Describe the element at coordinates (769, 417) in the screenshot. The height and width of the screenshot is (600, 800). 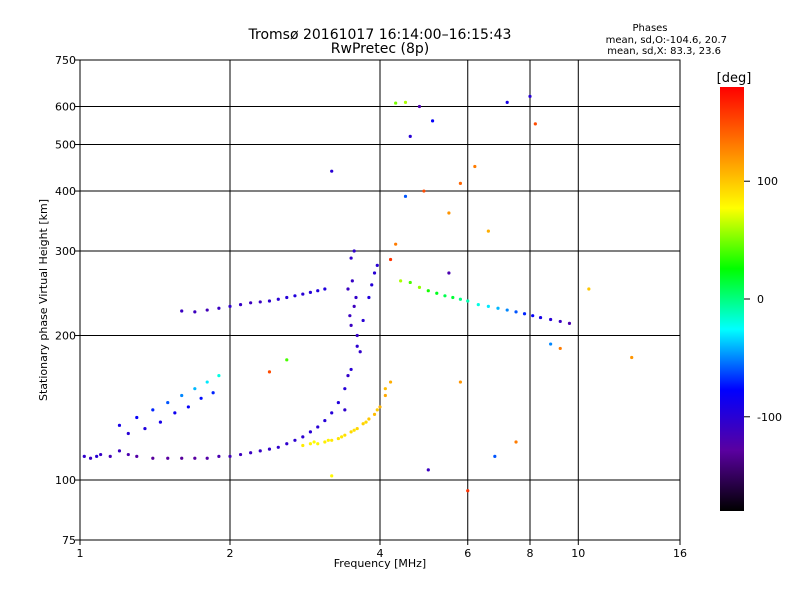
I see `colorbar-tick-label: -100` at that location.